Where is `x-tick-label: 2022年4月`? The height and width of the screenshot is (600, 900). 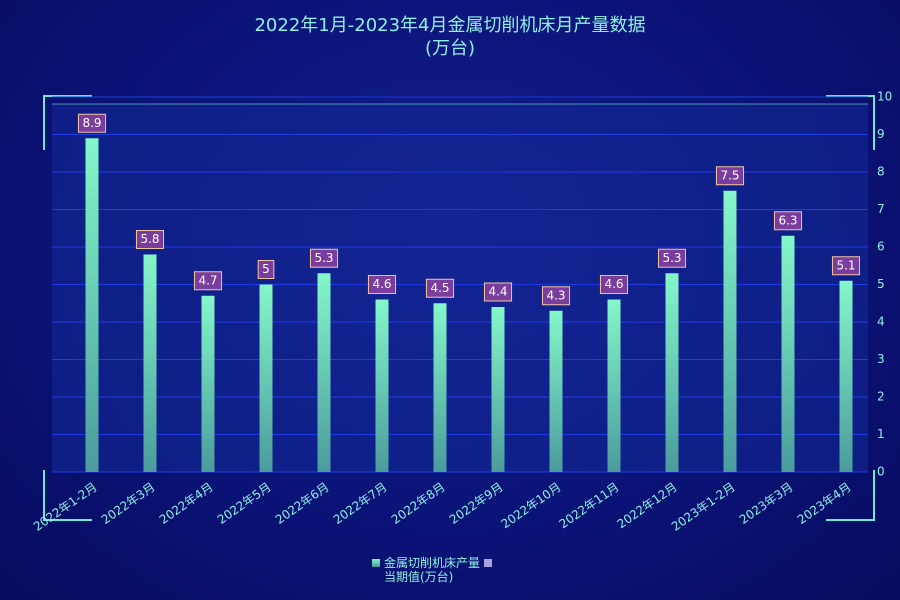
x-tick-label: 2022年4月 is located at coordinates (186, 503).